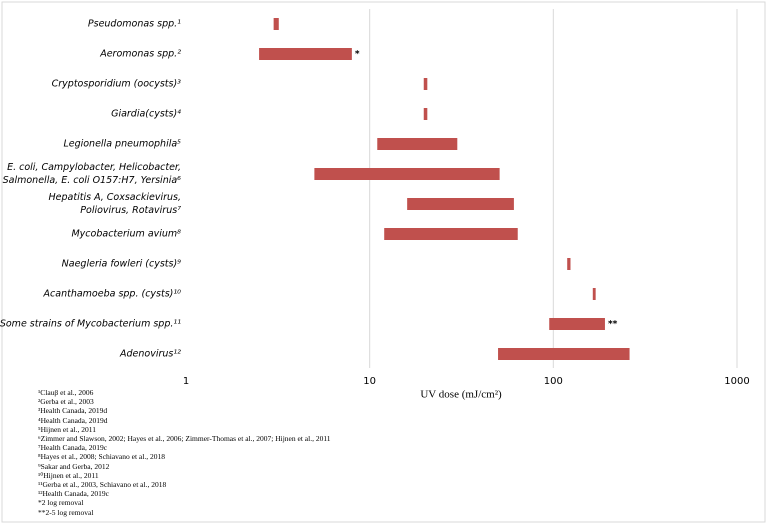 The width and height of the screenshot is (777, 531). I want to click on footnote: ⁴Health Canada, 2019d, so click(73, 420).